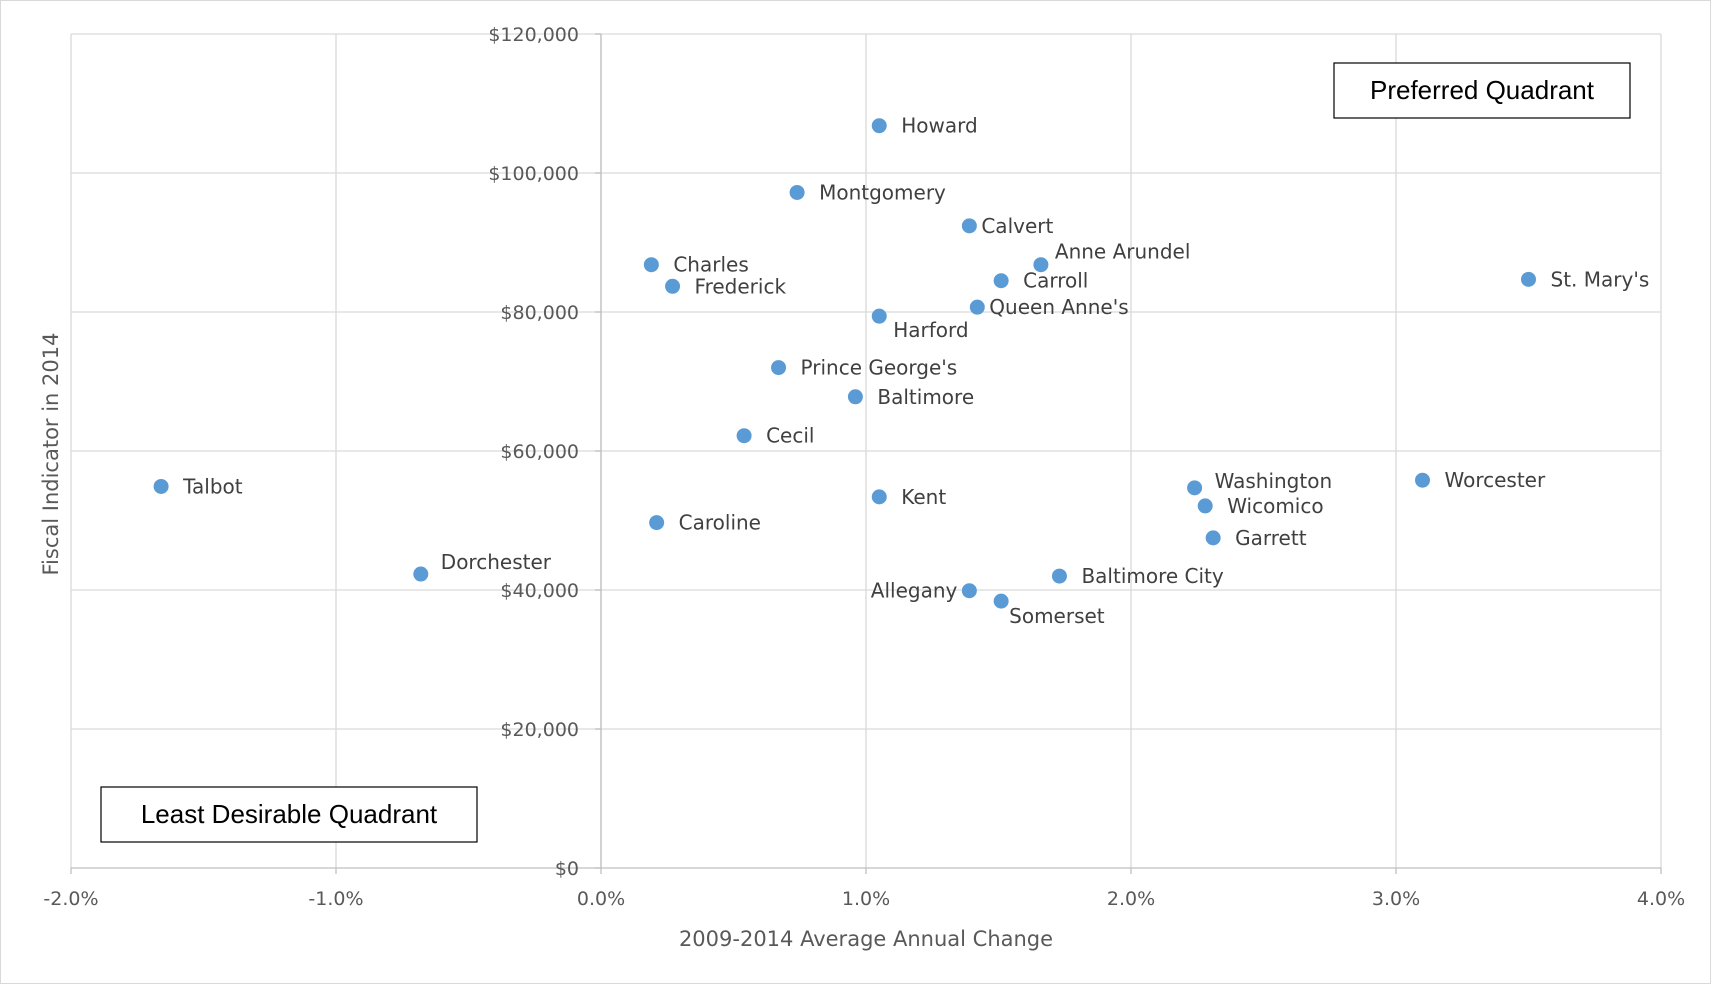 The image size is (1711, 985). Describe the element at coordinates (533, 174) in the screenshot. I see `y-tick-label: $100,000` at that location.